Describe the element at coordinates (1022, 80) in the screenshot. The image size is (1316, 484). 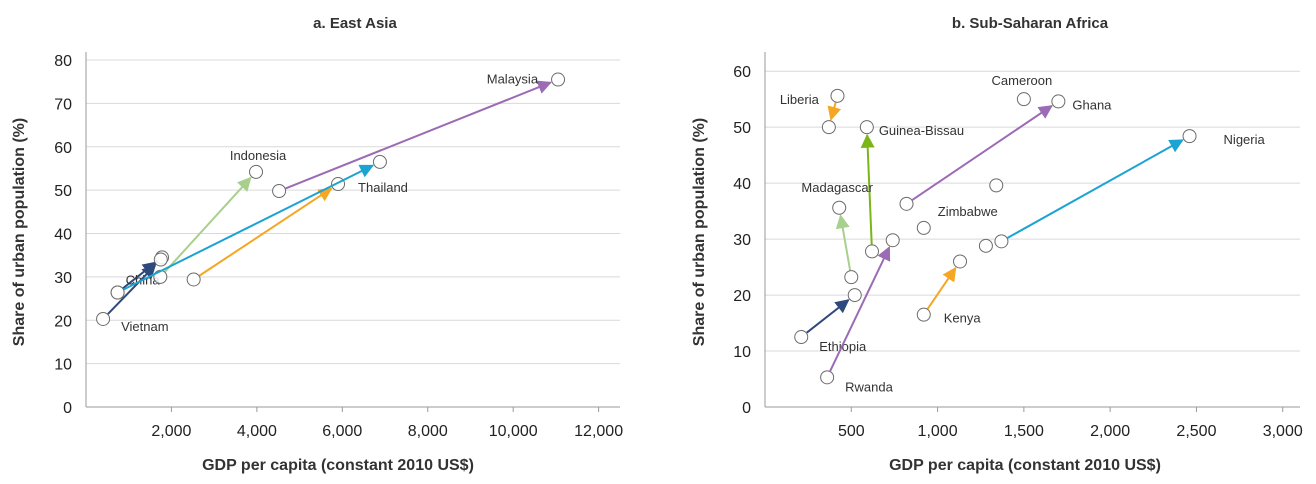
I see `point-label: Cameroon` at that location.